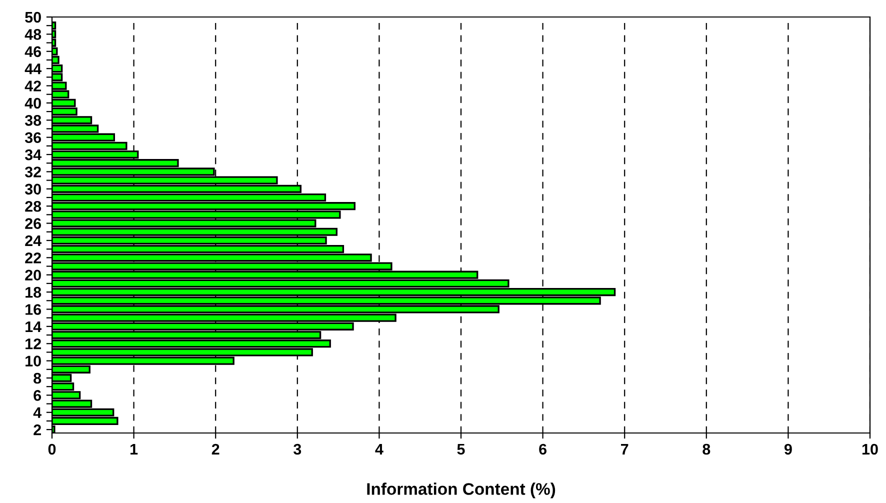 This screenshot has height=503, width=886. Describe the element at coordinates (37, 430) in the screenshot. I see `y-tick-label: 2` at that location.